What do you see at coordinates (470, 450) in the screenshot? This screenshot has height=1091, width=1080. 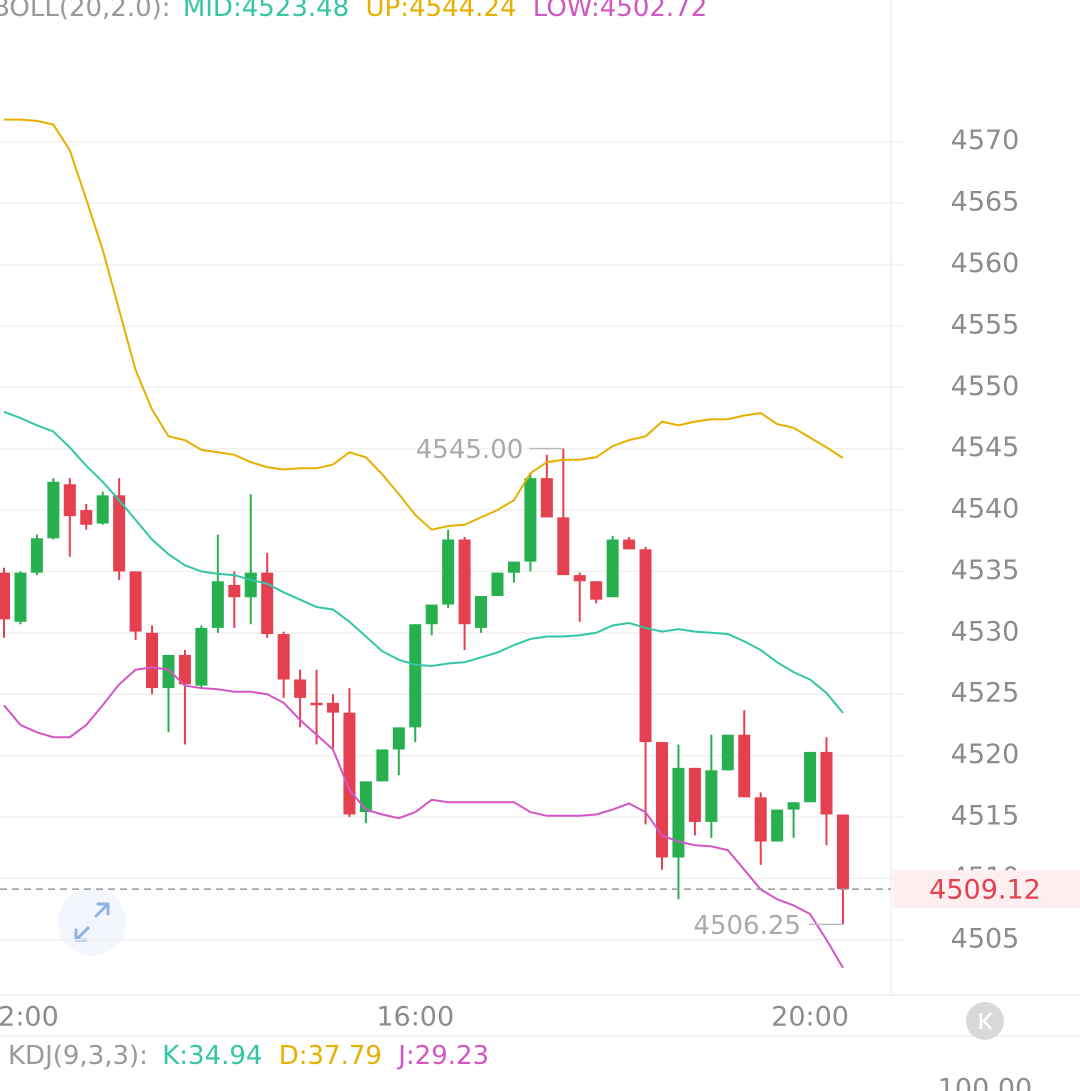 I see `high-label: 4545.00` at bounding box center [470, 450].